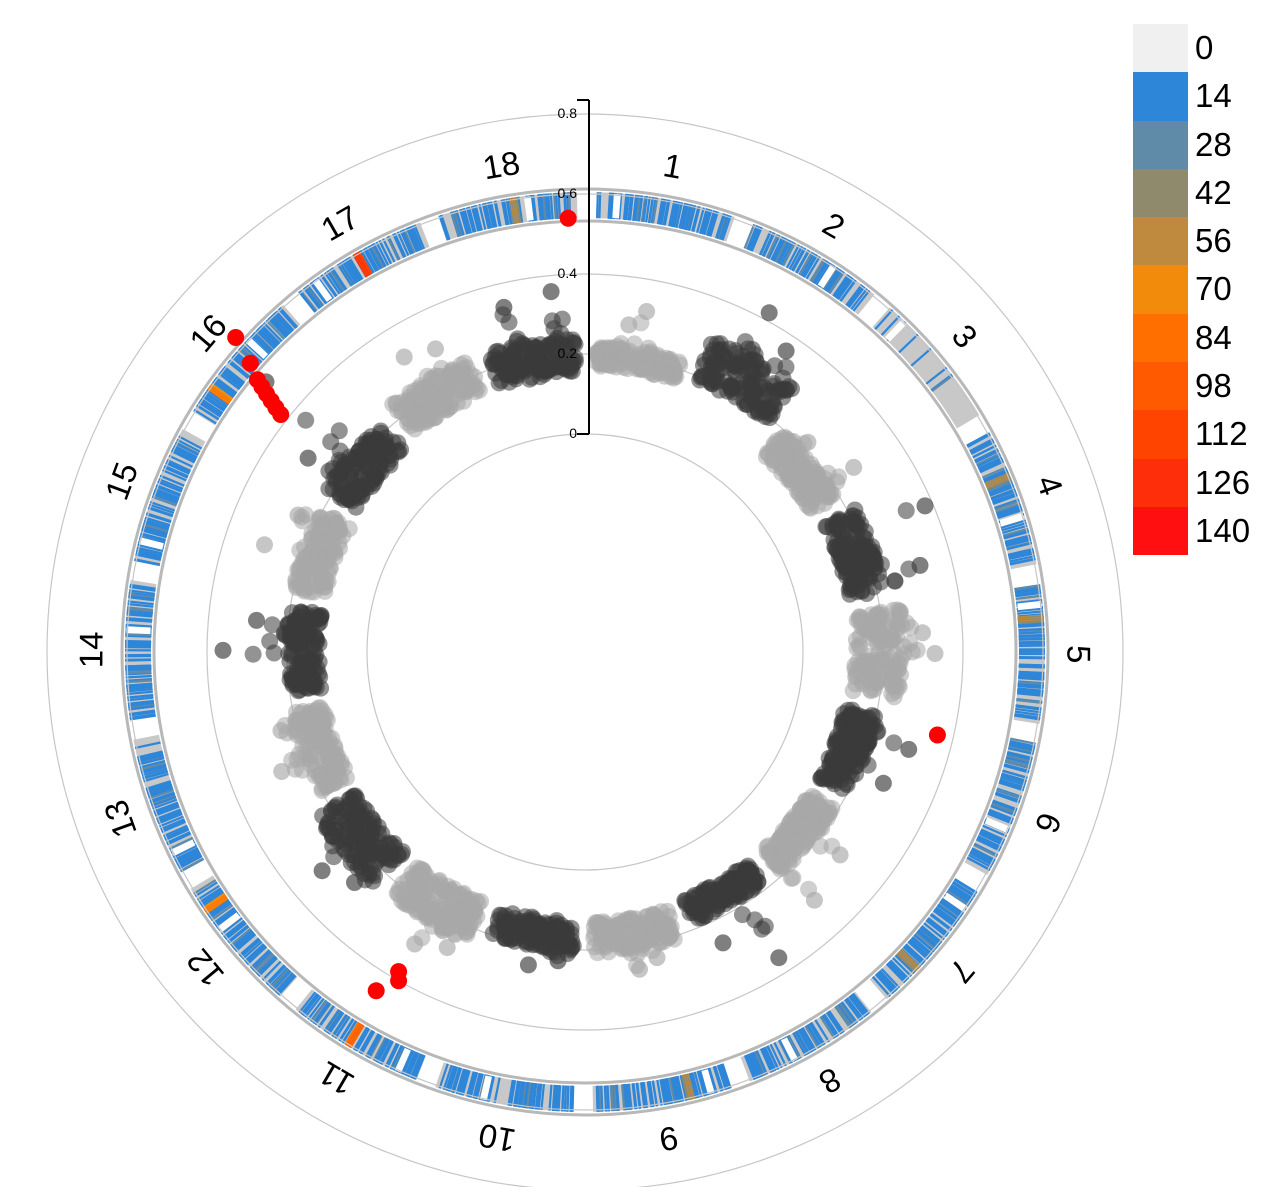 The image size is (1280, 1187). Describe the element at coordinates (1049, 485) in the screenshot. I see `chromosome-label-4: 4` at that location.